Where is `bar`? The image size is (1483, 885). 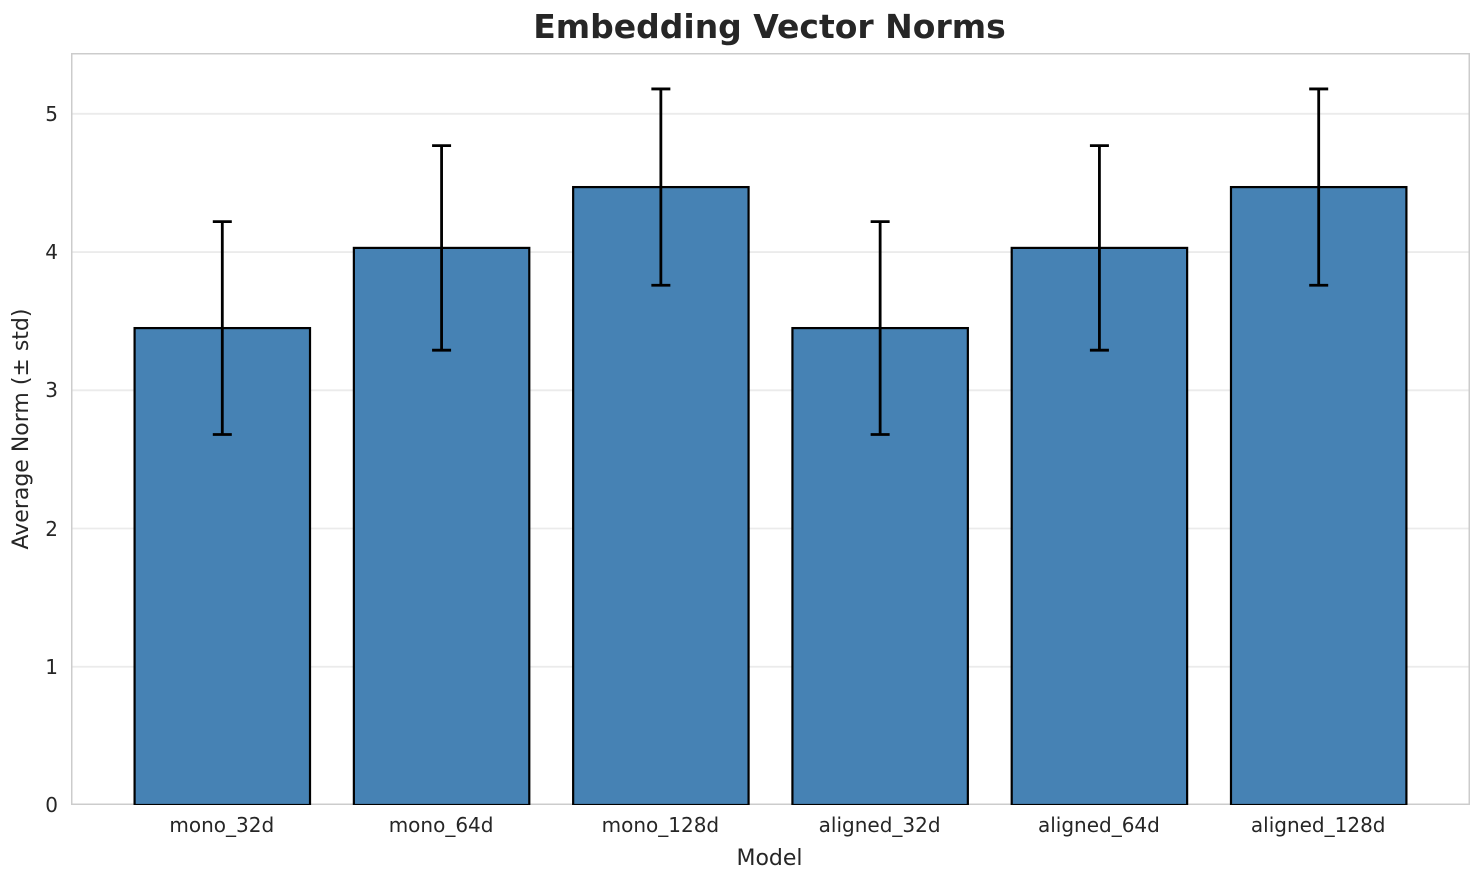 bar is located at coordinates (1318, 495).